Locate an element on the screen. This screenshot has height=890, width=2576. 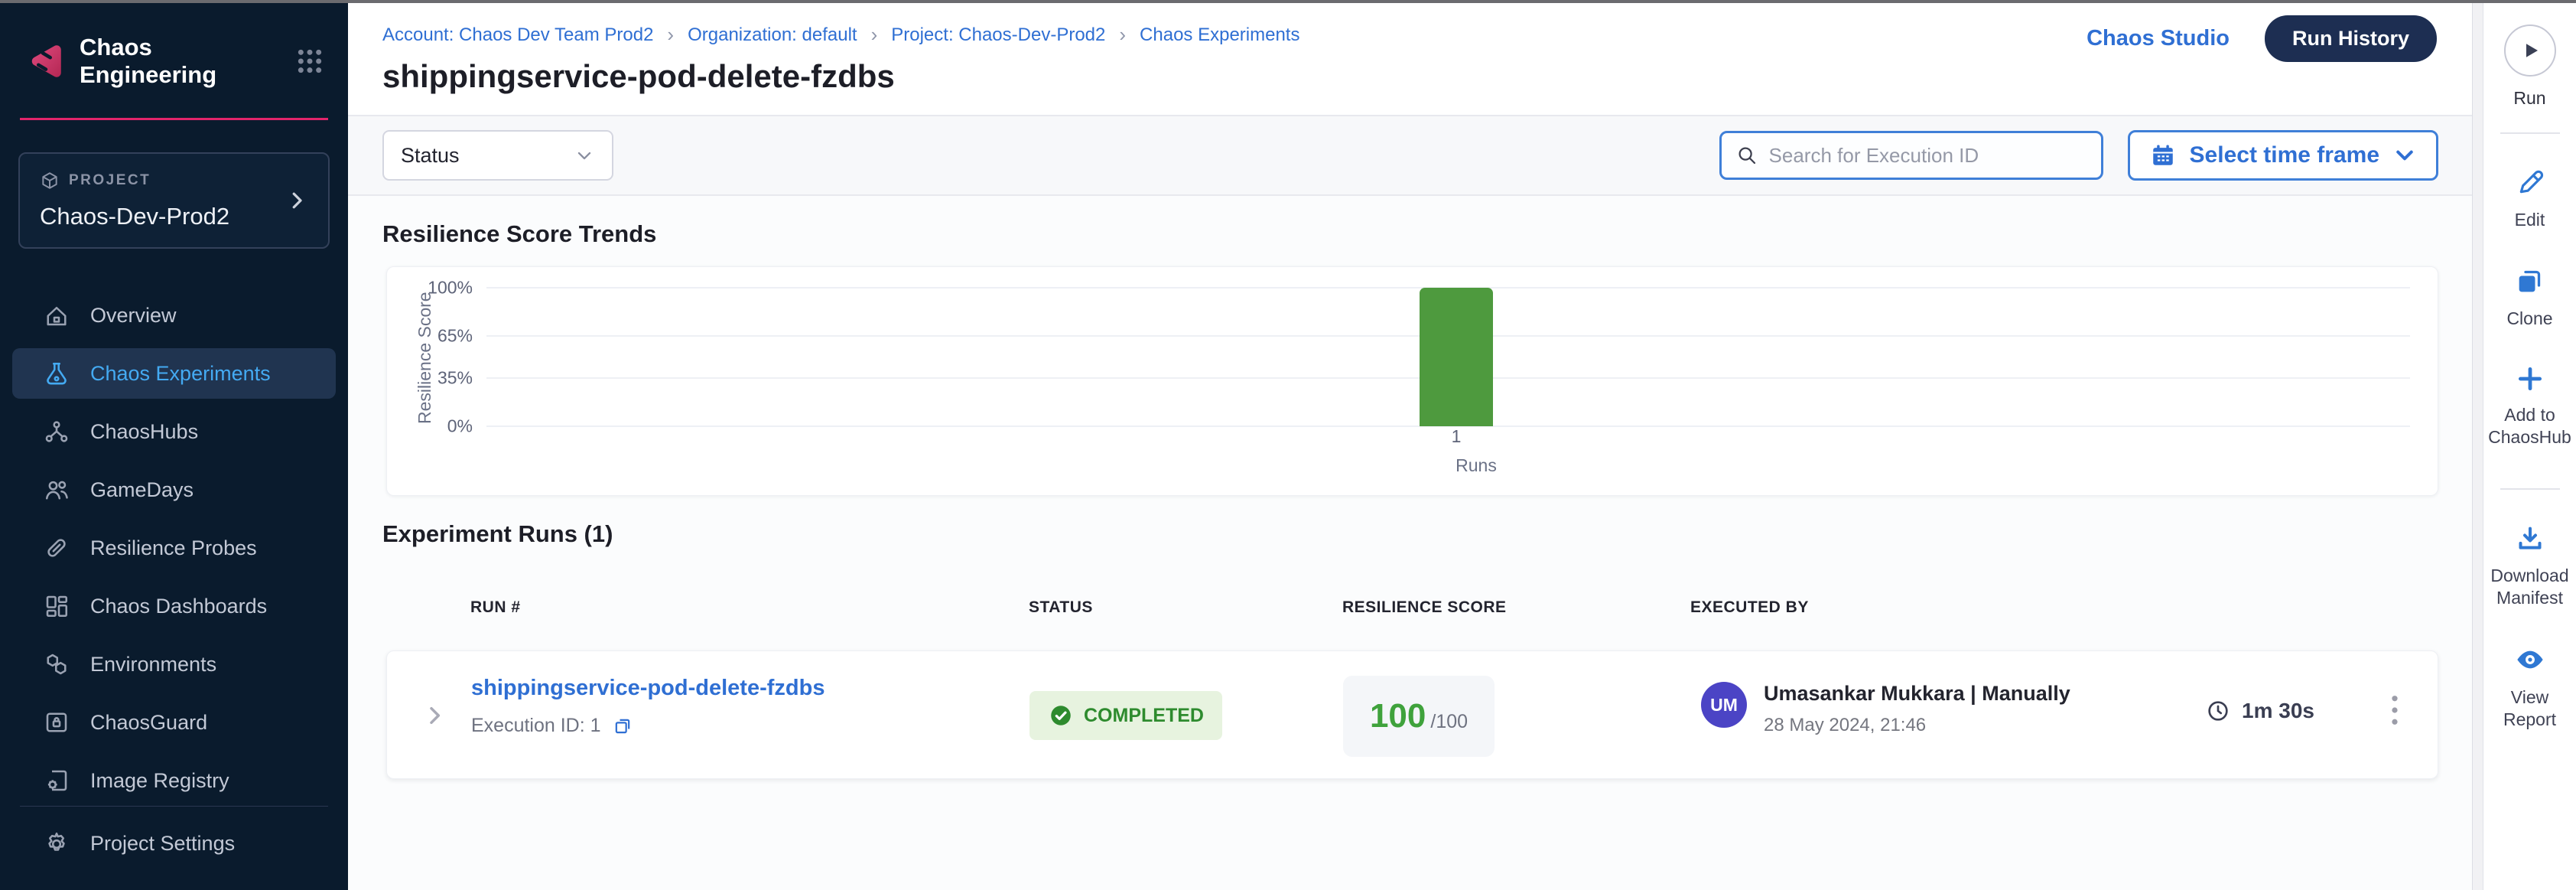
sidebar-item-label: Overview is located at coordinates (133, 315).